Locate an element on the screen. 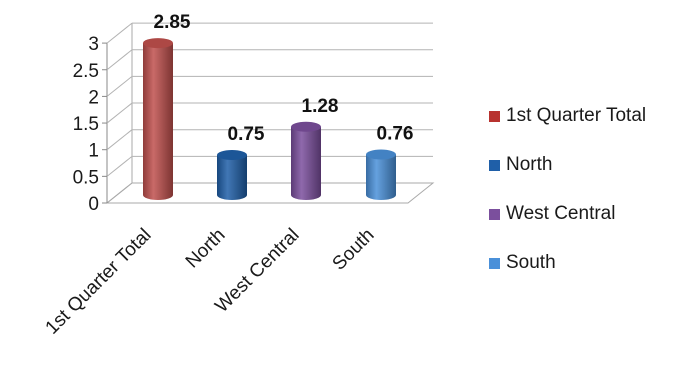 The image size is (699, 375). y-tick-label: 1 is located at coordinates (93, 151).